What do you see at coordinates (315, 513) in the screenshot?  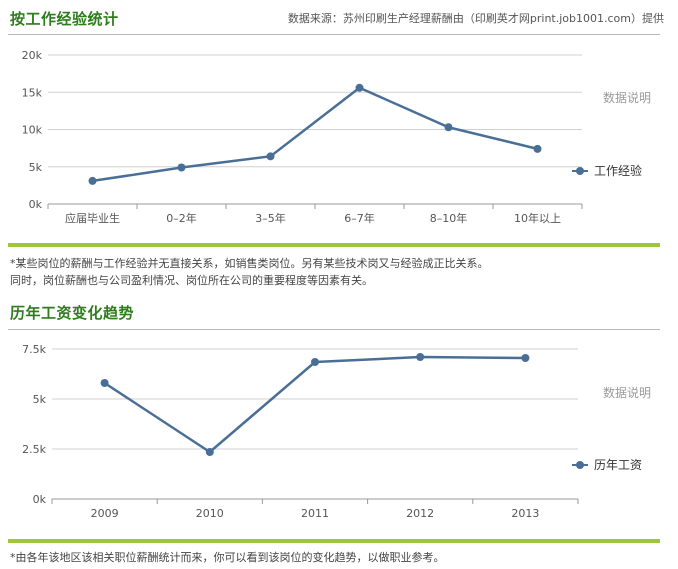 I see `chart2-xtick-label: 2011` at bounding box center [315, 513].